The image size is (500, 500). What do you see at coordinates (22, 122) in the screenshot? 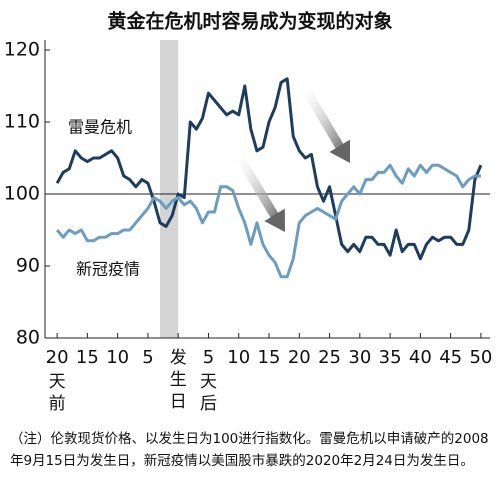
I see `y-tick-label: 110` at bounding box center [22, 122].